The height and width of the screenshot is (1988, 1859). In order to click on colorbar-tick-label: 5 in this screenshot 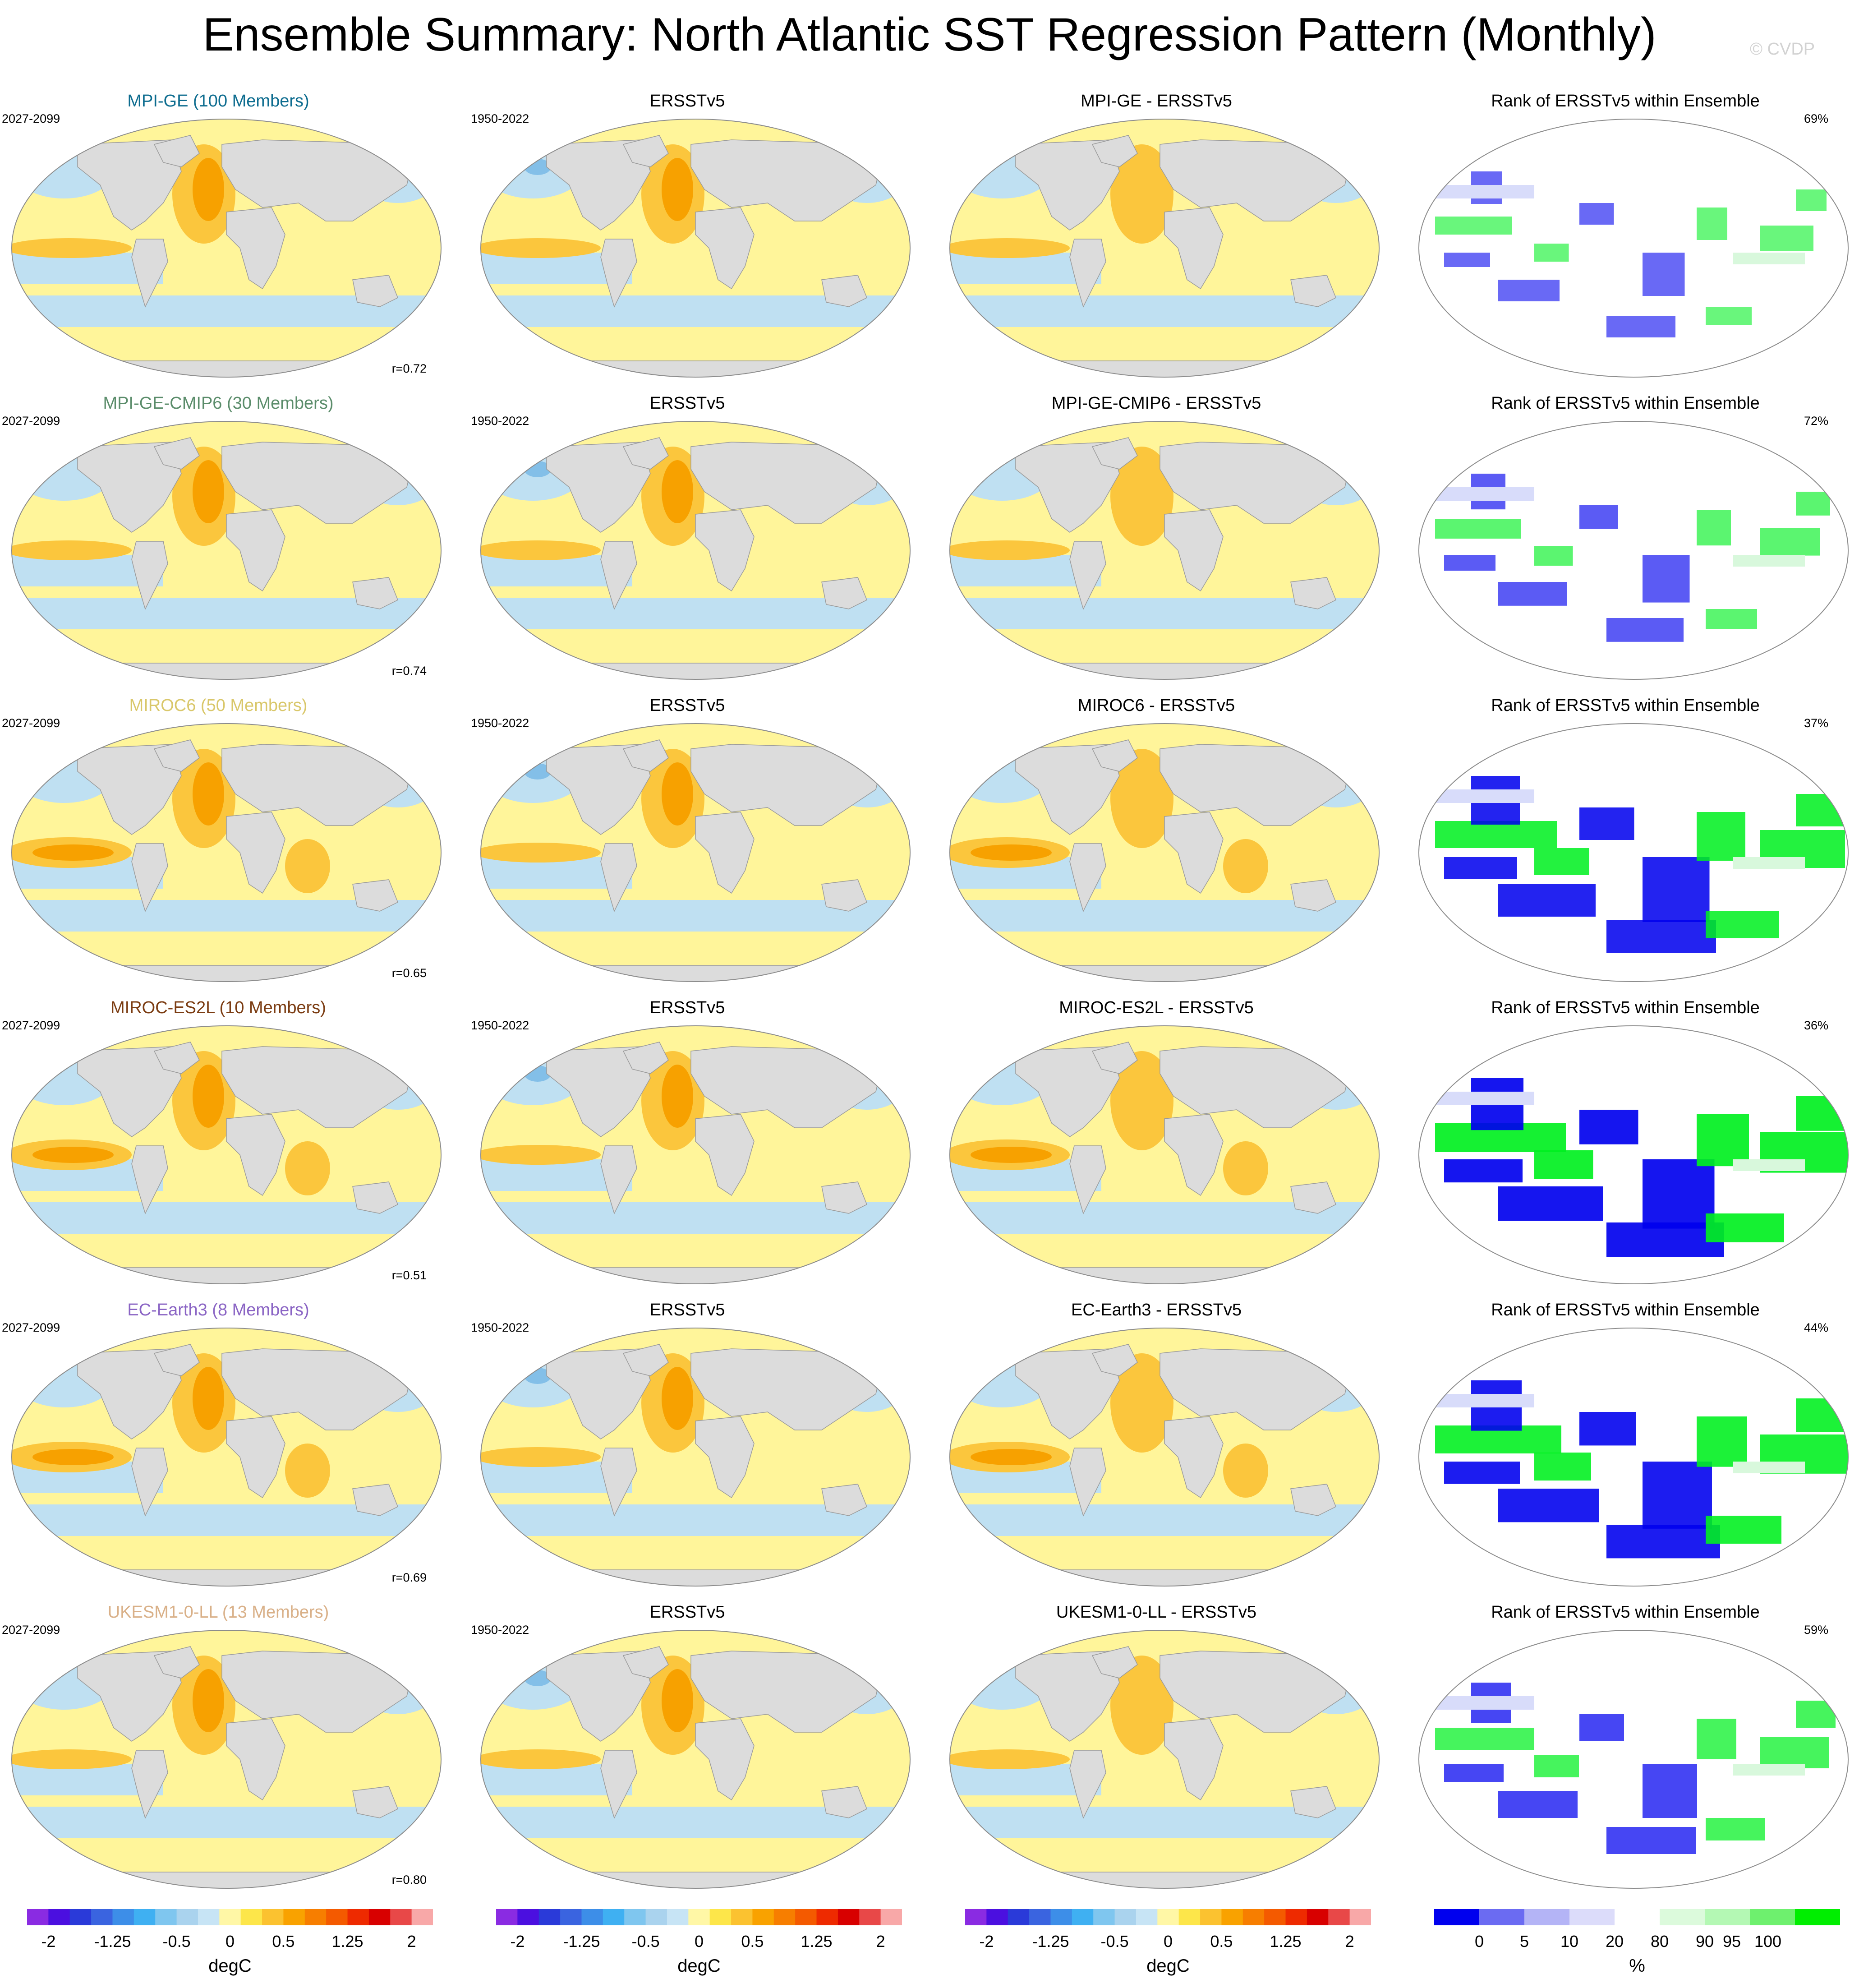, I will do `click(1524, 1942)`.